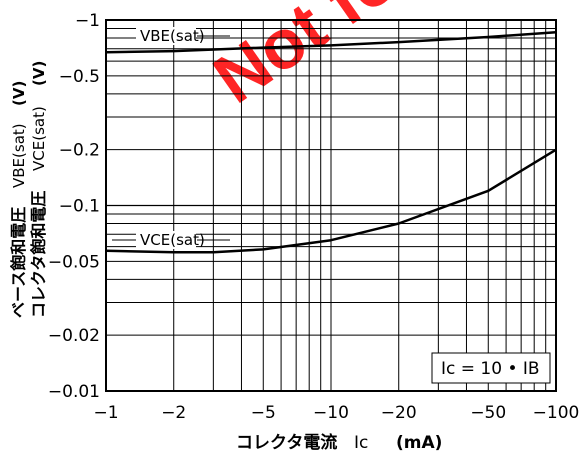 Image resolution: width=586 pixels, height=459 pixels. What do you see at coordinates (172, 36) in the screenshot?
I see `label-vbe-text: VBE(sat)` at bounding box center [172, 36].